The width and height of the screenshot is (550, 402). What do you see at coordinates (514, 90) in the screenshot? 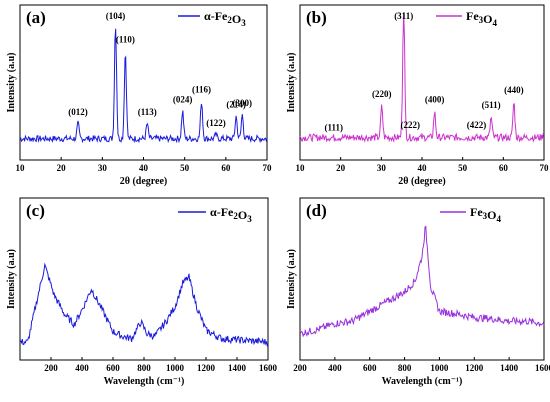
I see `peak-label: (440)` at bounding box center [514, 90].